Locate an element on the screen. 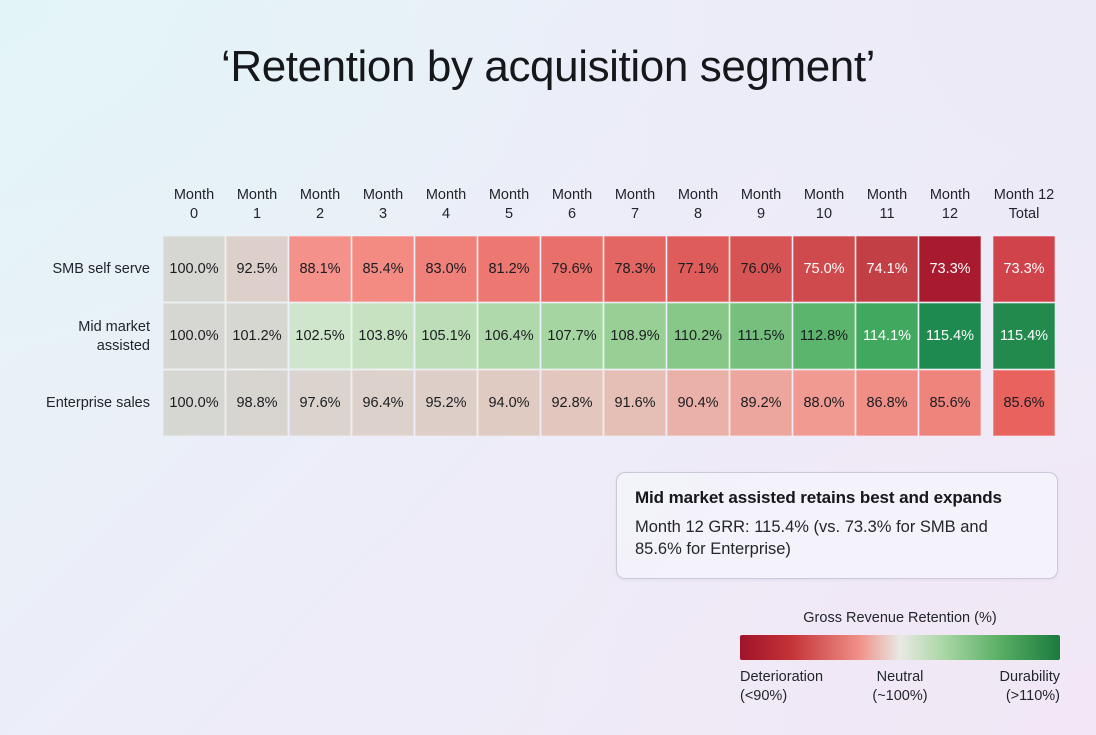  heatmap-cell: 95.2% is located at coordinates (446, 403).